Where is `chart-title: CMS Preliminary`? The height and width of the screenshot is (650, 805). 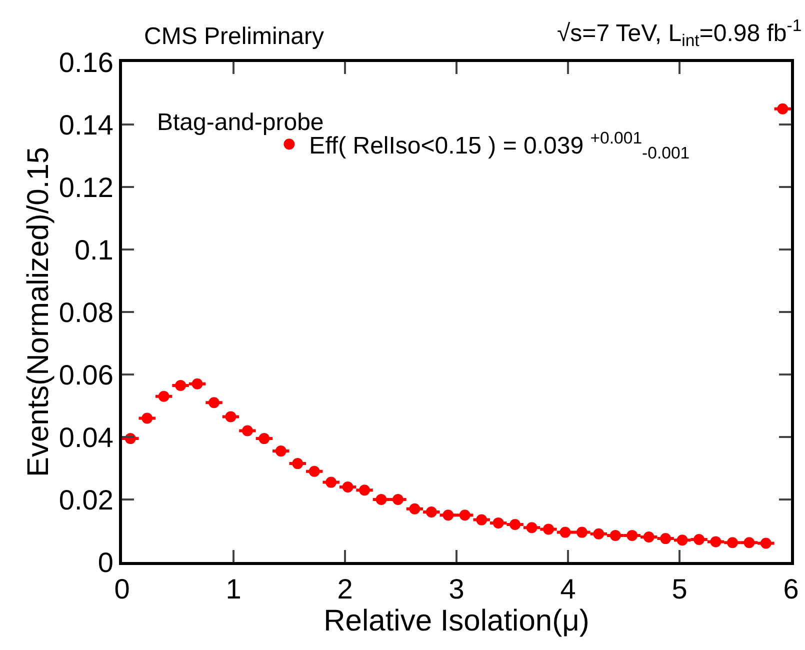 chart-title: CMS Preliminary is located at coordinates (234, 36).